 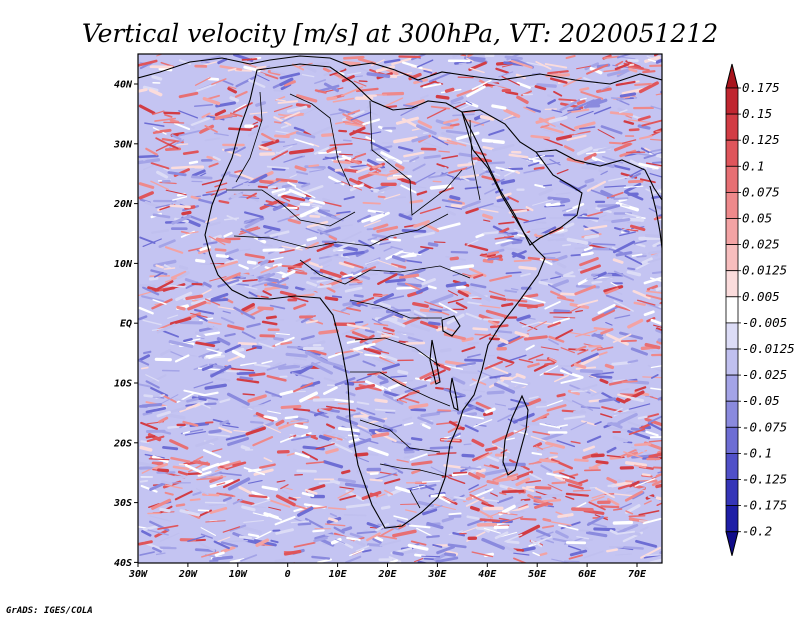 What do you see at coordinates (122, 503) in the screenshot?
I see `lat-label: 30S` at bounding box center [122, 503].